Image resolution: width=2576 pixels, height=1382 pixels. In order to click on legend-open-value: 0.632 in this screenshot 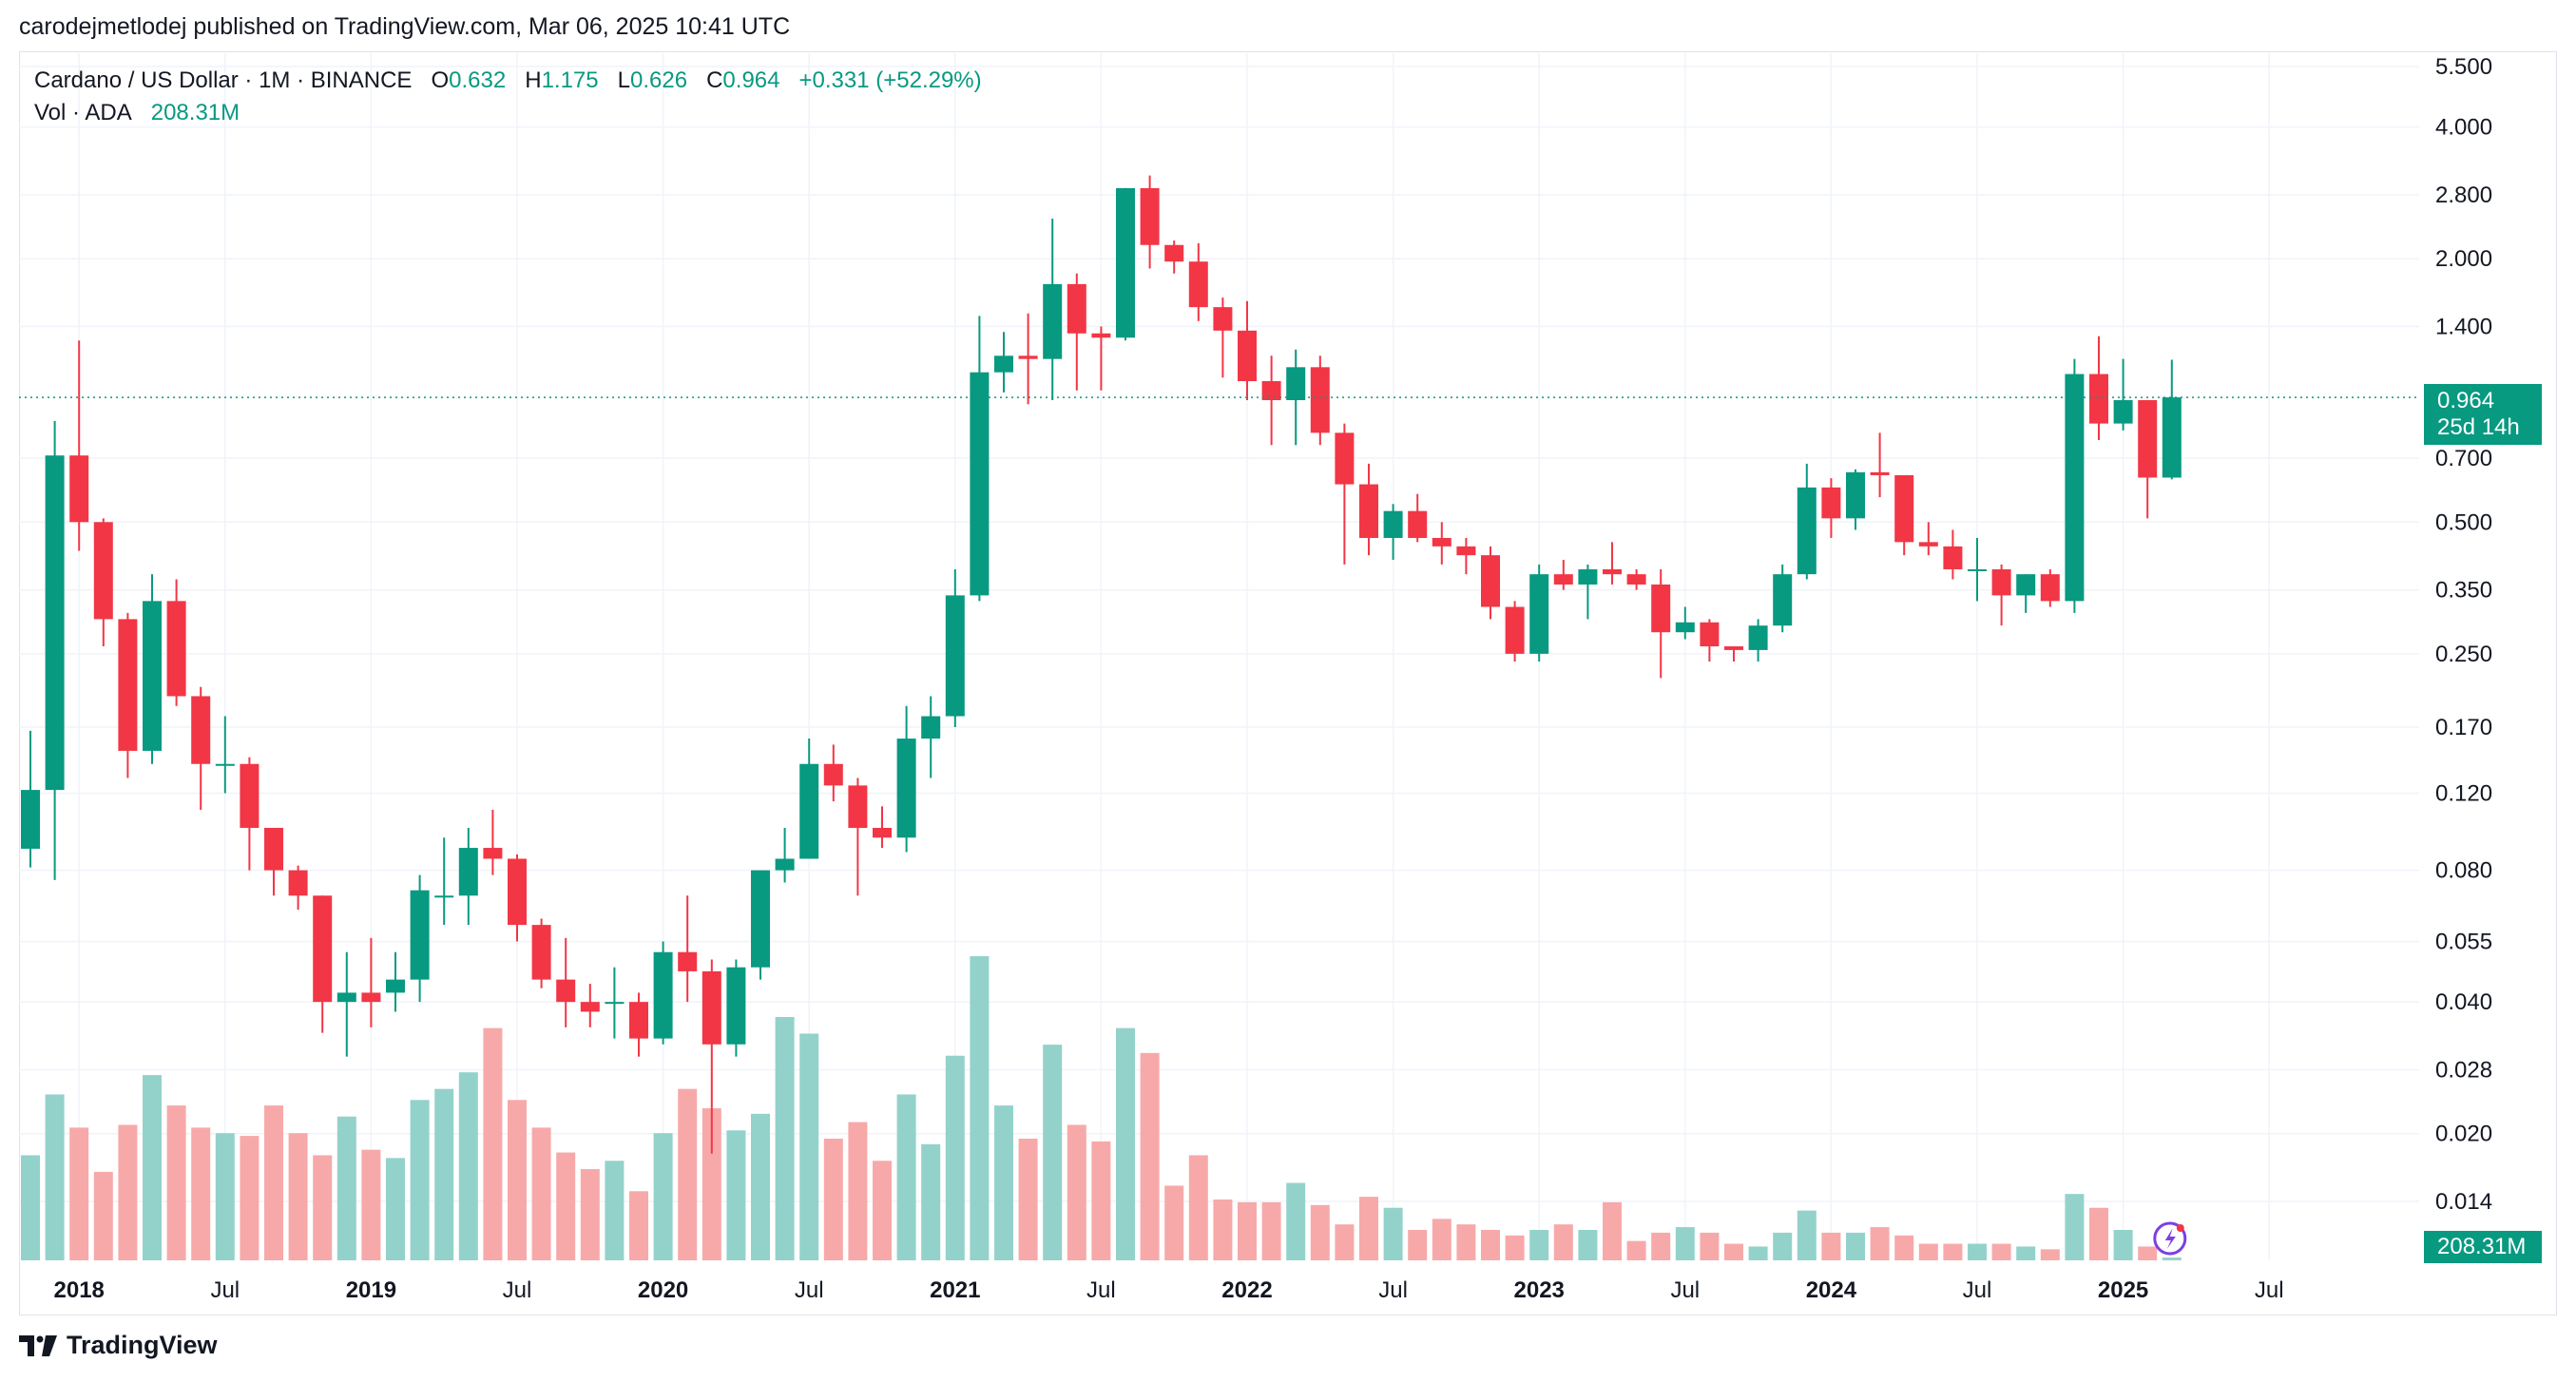, I will do `click(478, 80)`.